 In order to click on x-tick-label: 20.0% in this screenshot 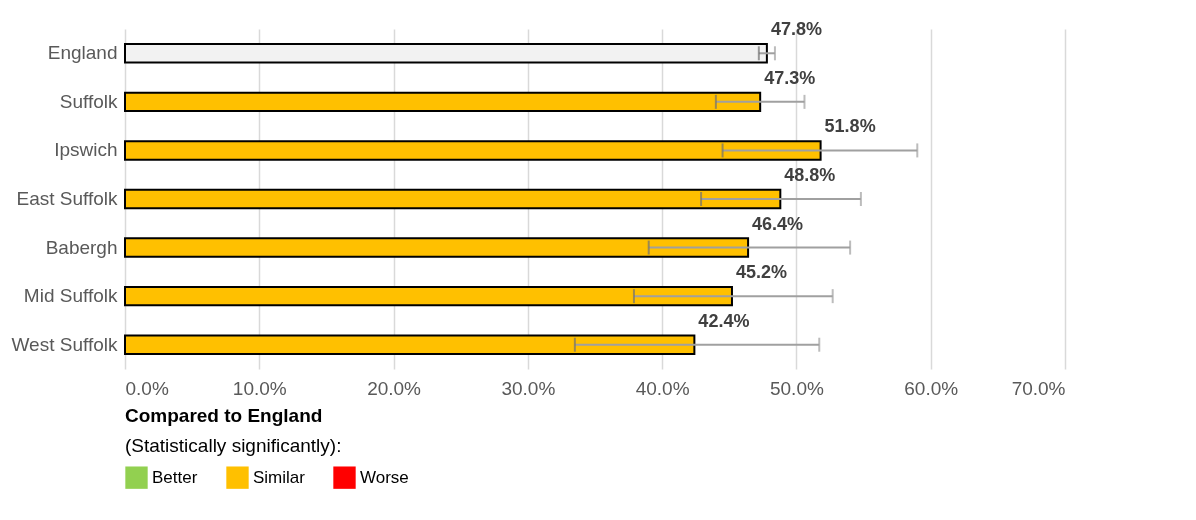, I will do `click(394, 388)`.